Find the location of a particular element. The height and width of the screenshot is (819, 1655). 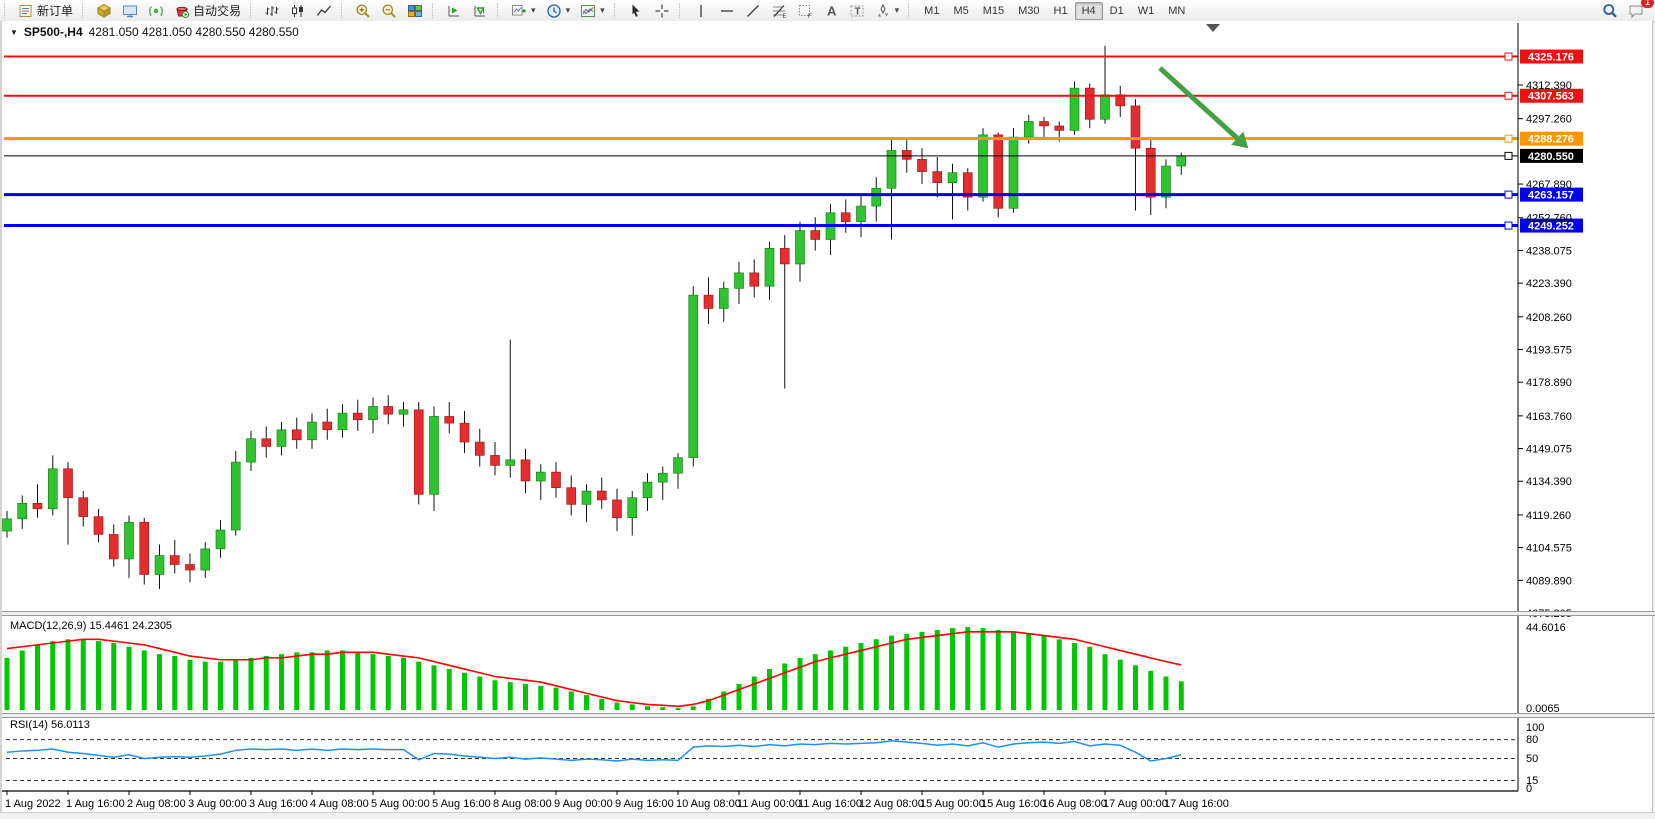

new-order-label: 新订单 is located at coordinates (55, 11).